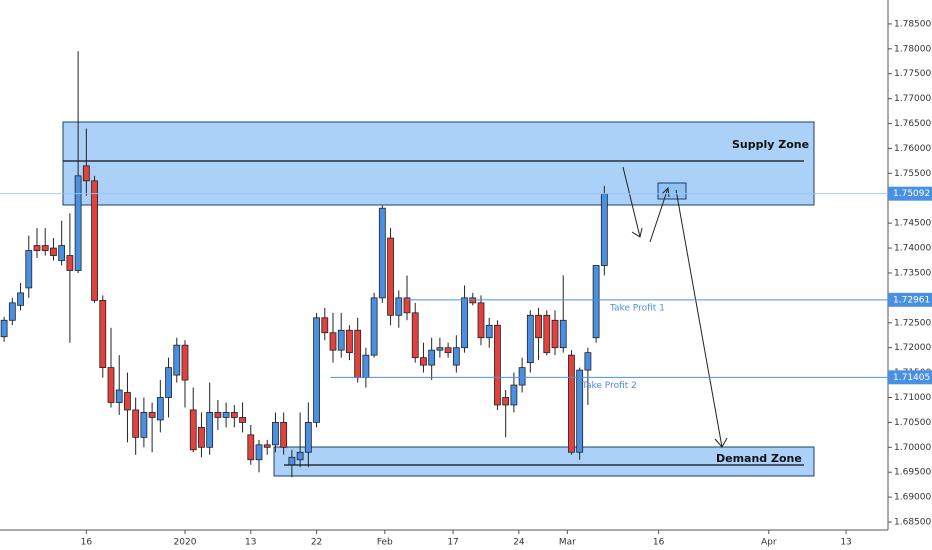 The image size is (932, 550). What do you see at coordinates (316, 543) in the screenshot?
I see `x-tick-label: 22` at bounding box center [316, 543].